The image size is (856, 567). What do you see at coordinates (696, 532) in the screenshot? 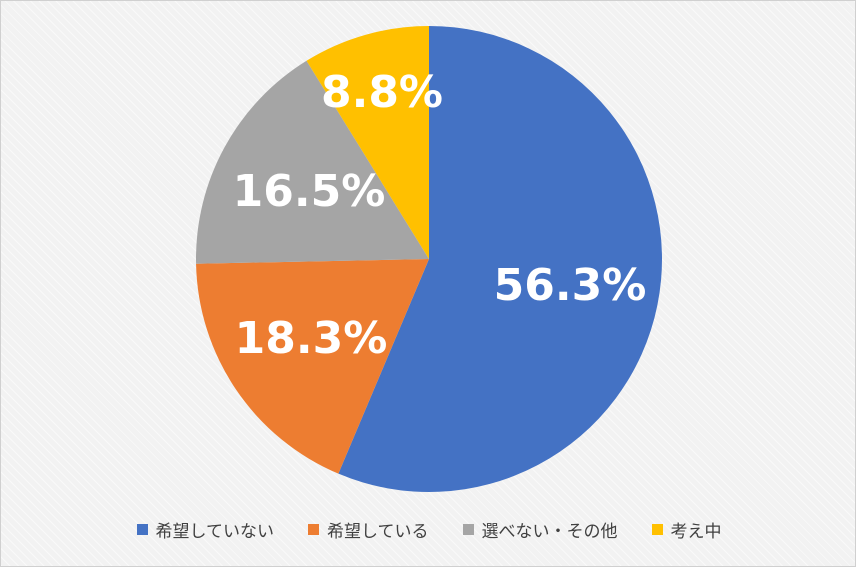
I see `legend-label-3: 考え中` at bounding box center [696, 532].